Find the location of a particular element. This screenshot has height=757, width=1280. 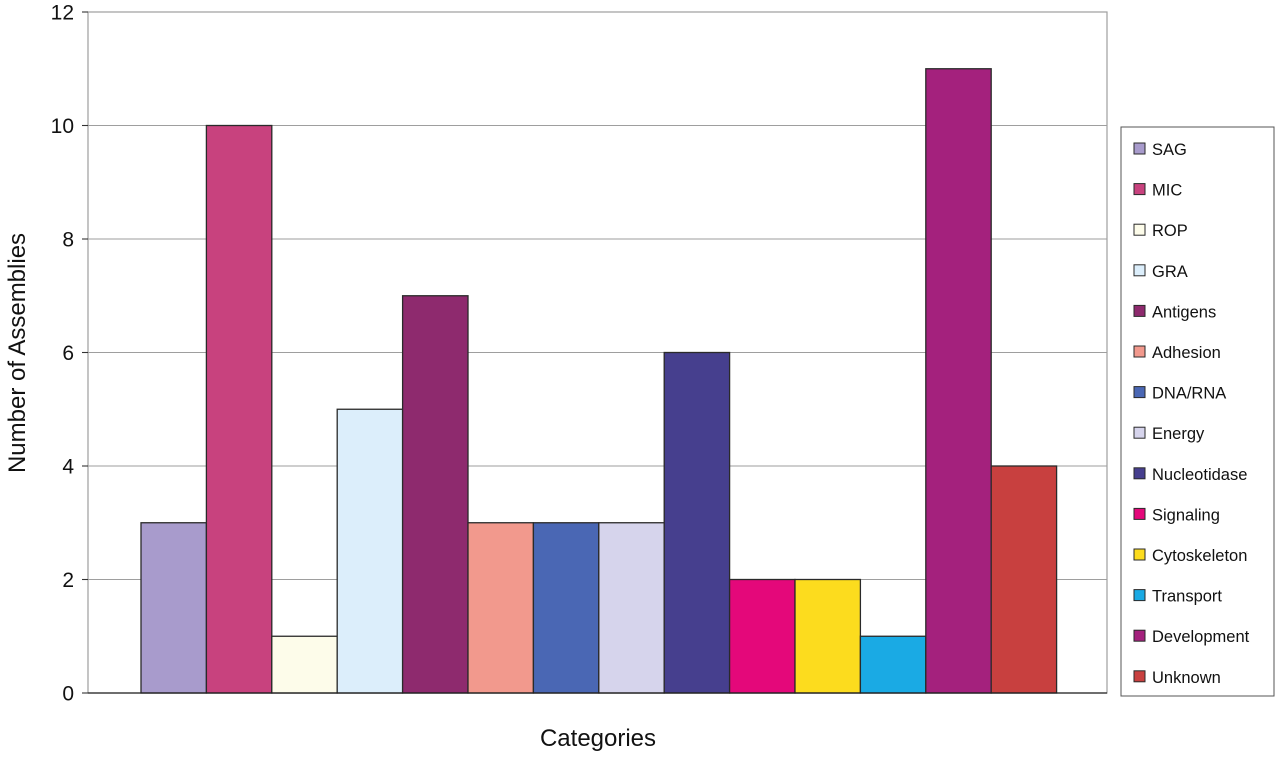

legend-label: ROP is located at coordinates (1170, 231).